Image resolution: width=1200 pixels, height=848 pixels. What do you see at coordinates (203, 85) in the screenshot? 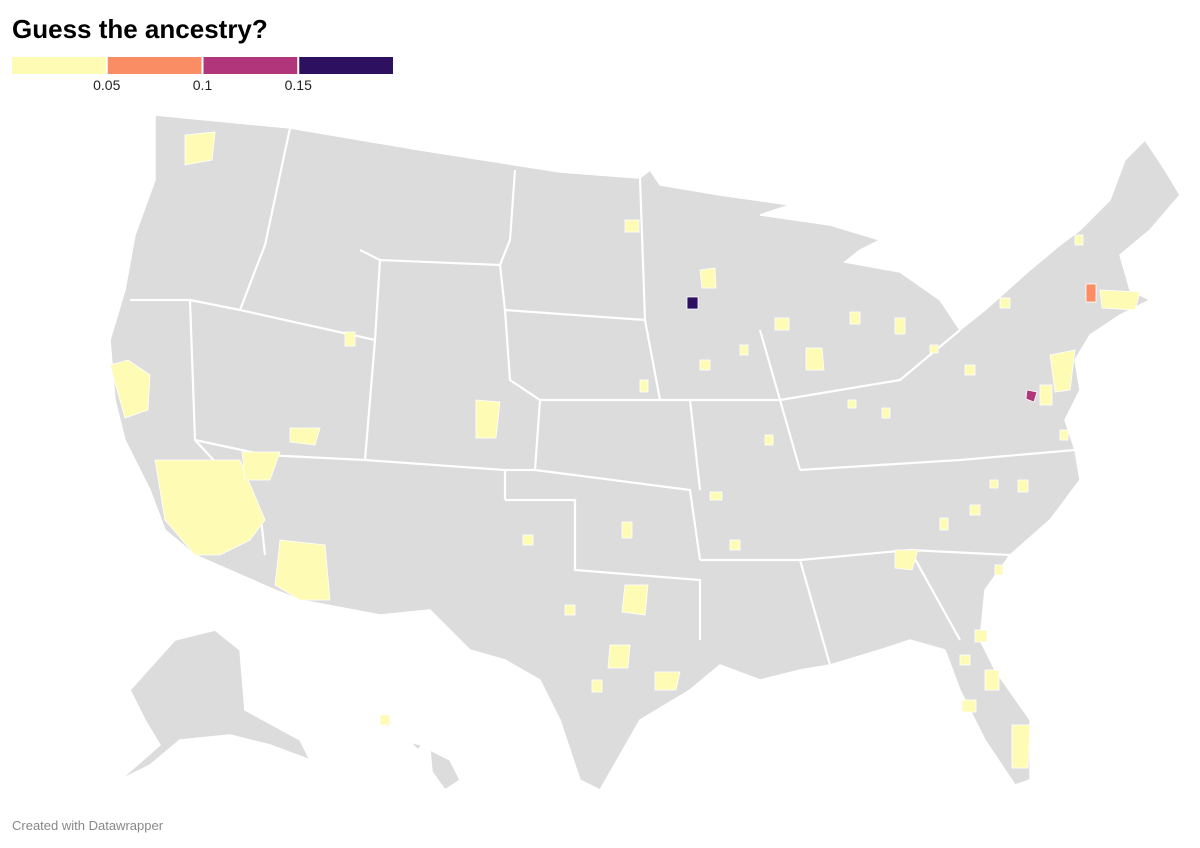
I see `legend-tick-label: 0.1` at bounding box center [203, 85].